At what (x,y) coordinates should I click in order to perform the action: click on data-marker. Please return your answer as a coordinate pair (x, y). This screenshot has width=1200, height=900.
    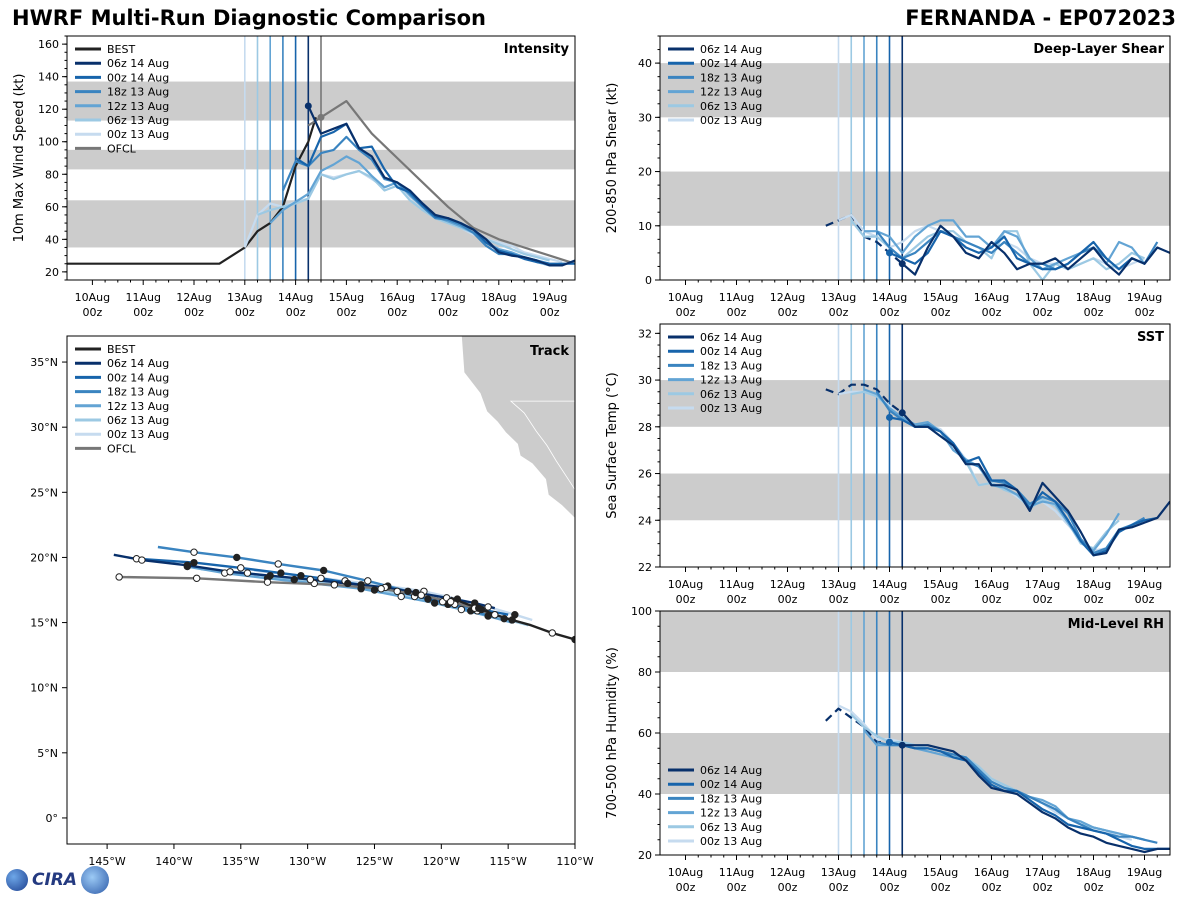
    Looking at the image, I should click on (321, 117).